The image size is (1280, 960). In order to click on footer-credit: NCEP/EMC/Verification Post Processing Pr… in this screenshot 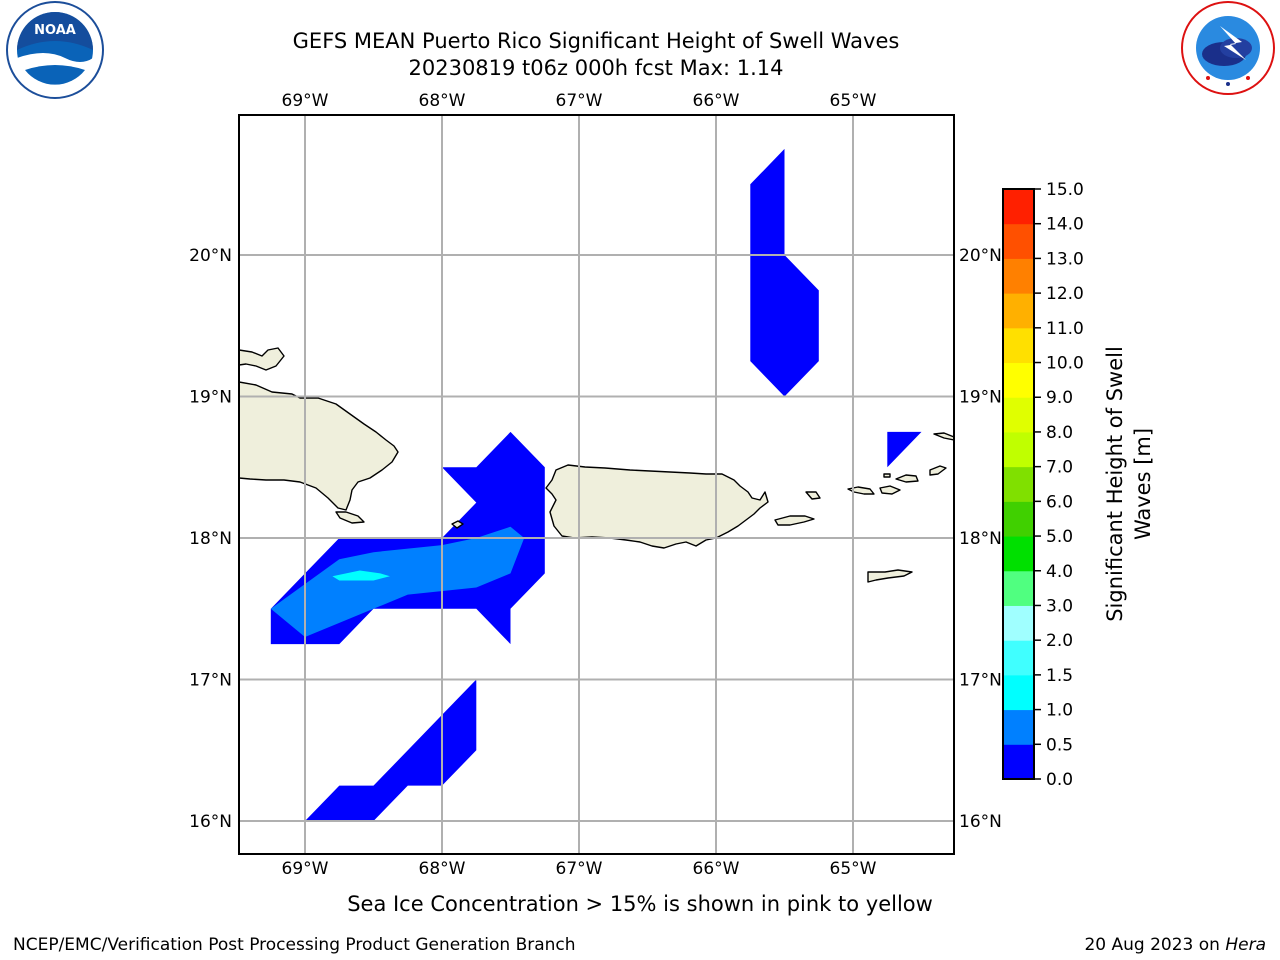, I will do `click(294, 945)`.